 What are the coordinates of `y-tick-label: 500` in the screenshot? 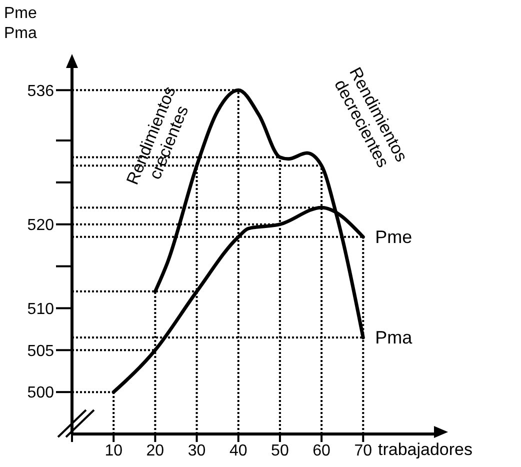 It's located at (40, 393).